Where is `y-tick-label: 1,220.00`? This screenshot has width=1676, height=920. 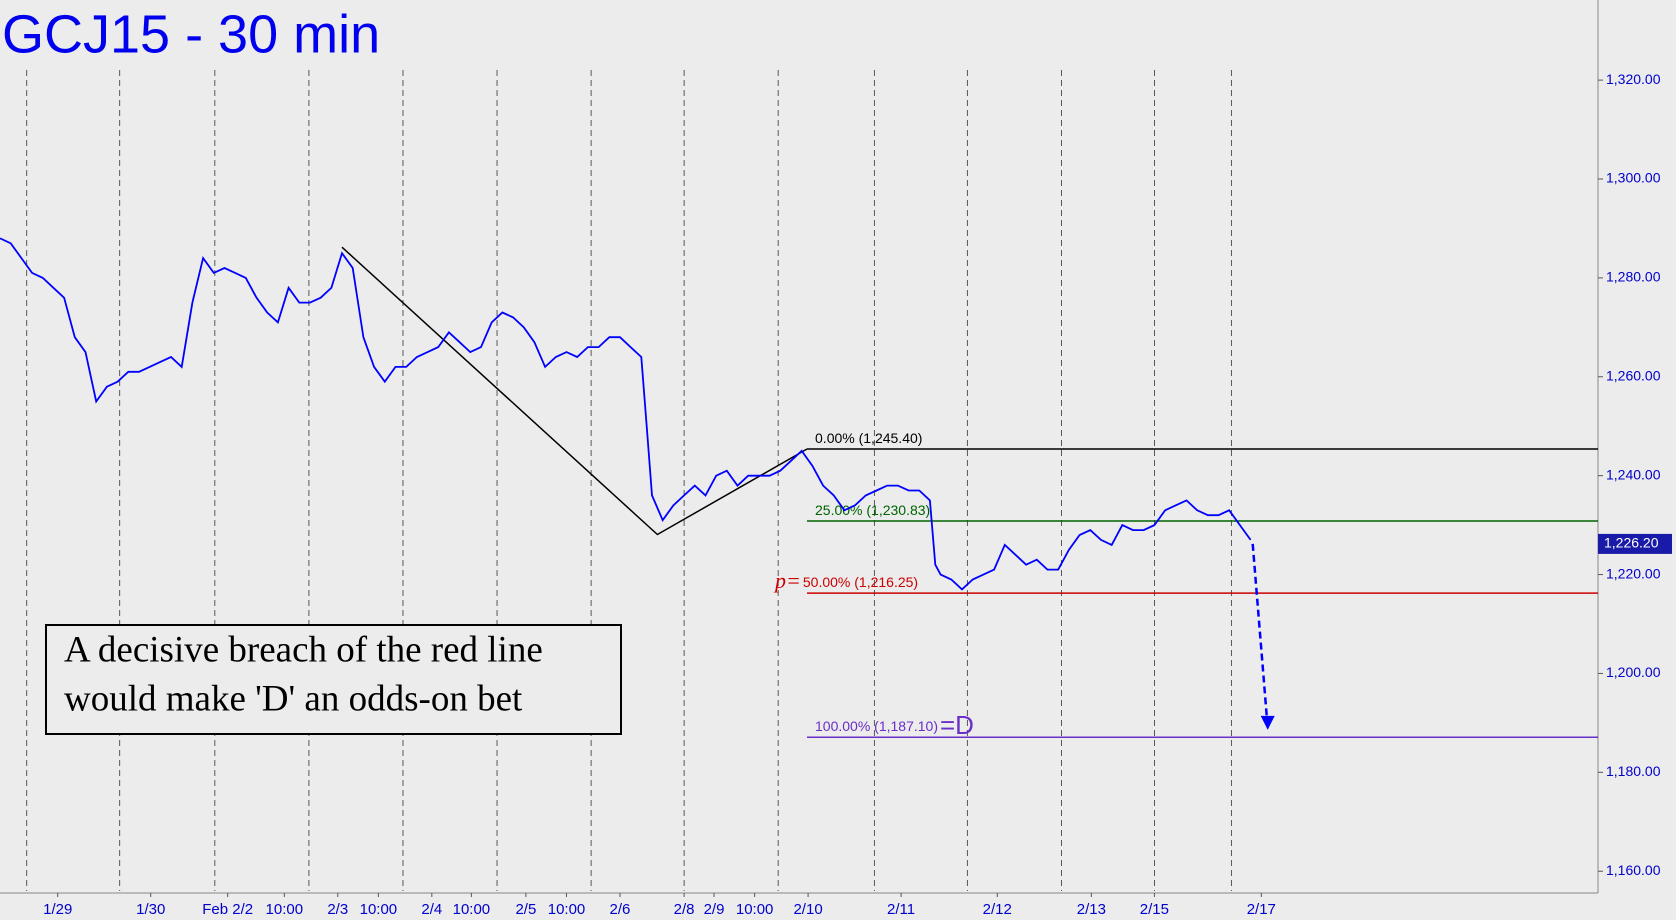 y-tick-label: 1,220.00 is located at coordinates (1633, 573).